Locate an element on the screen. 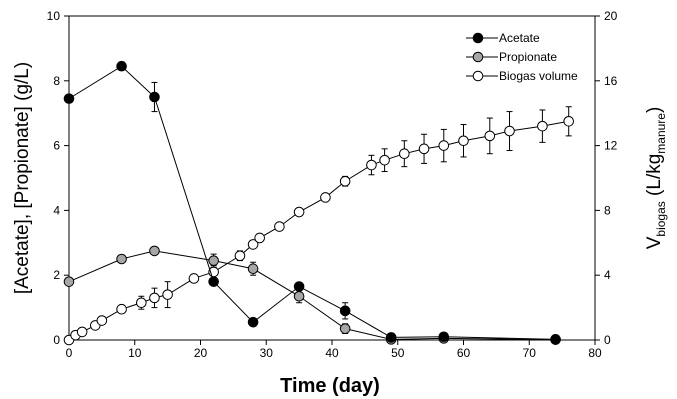  legend-label: Acetate is located at coordinates (519, 38).